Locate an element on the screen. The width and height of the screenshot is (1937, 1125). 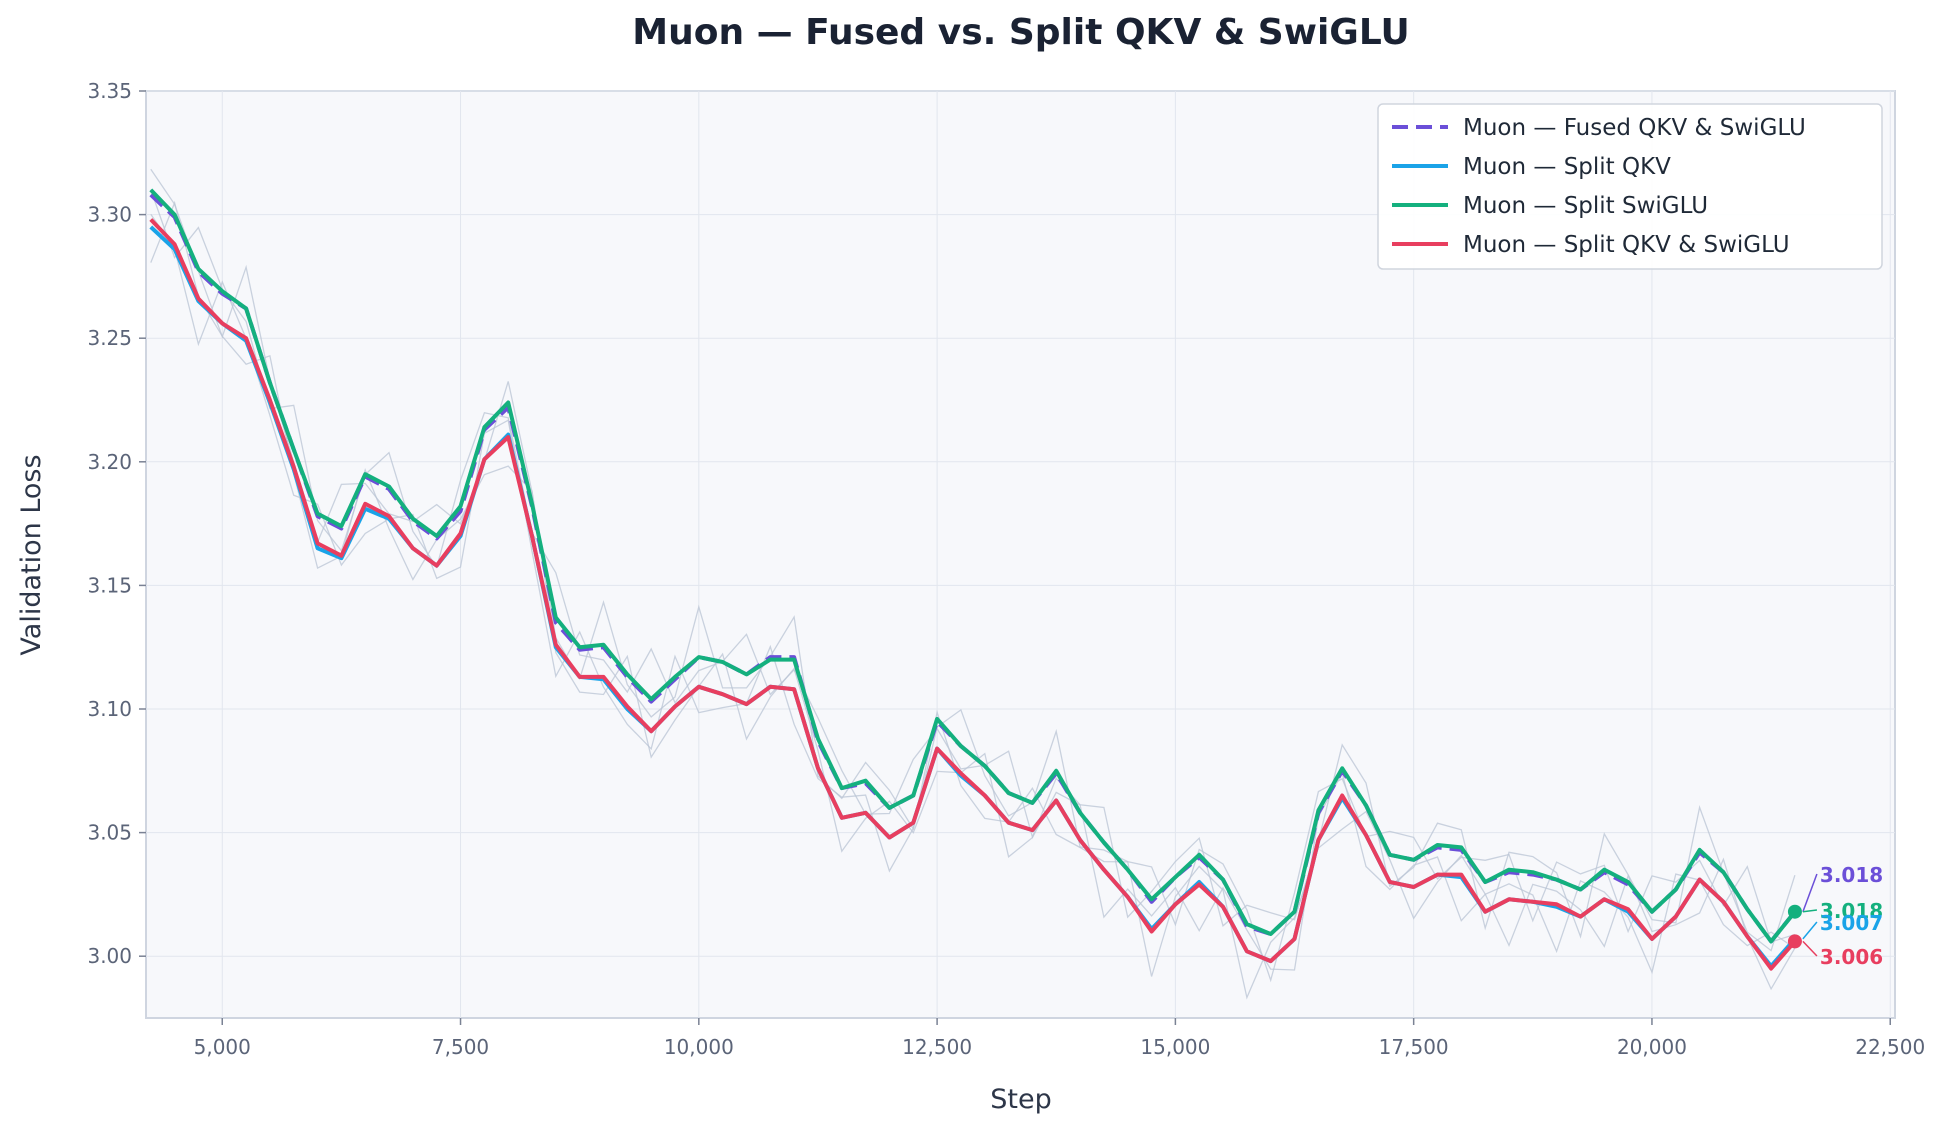
x-tick-label: 12,500 is located at coordinates (937, 1047).